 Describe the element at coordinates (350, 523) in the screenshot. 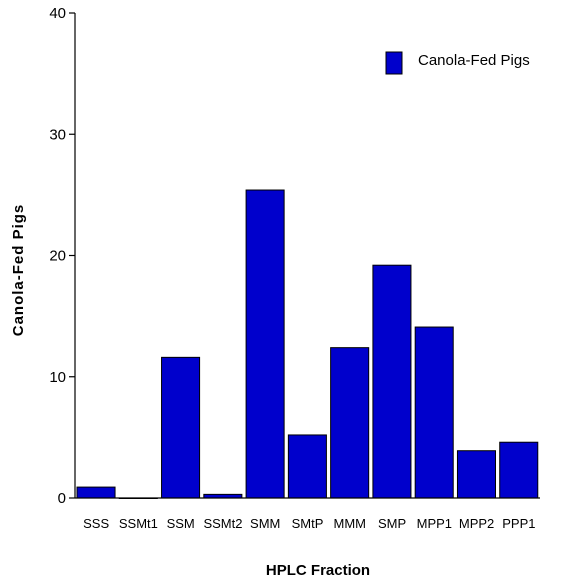

I see `x-tick-label: MMM` at that location.